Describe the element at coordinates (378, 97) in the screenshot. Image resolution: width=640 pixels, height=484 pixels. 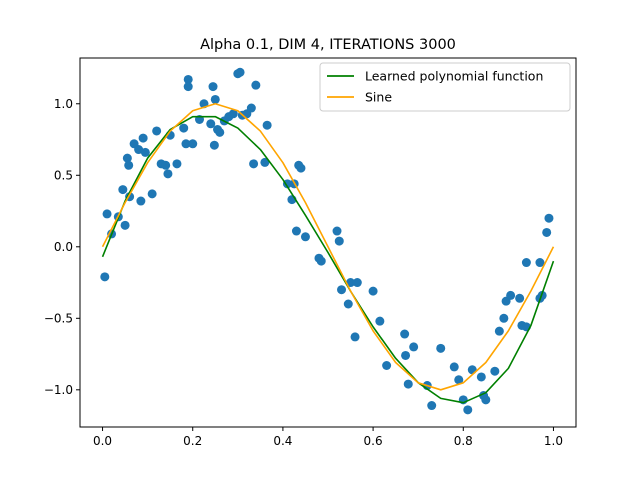
I see `legend-label: Sine` at that location.